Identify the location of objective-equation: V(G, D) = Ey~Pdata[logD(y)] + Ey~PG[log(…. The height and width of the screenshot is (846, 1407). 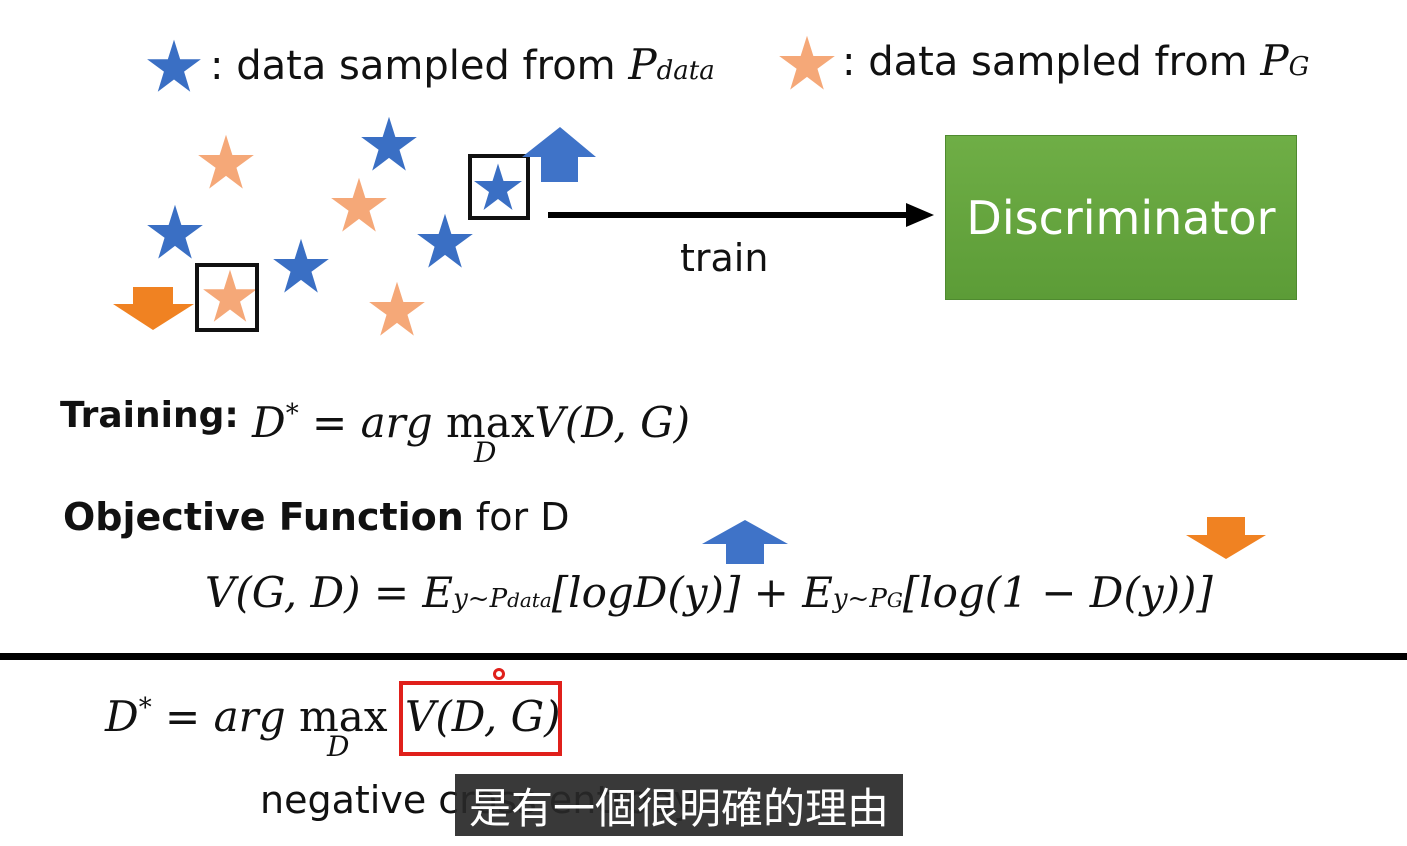
(709, 592).